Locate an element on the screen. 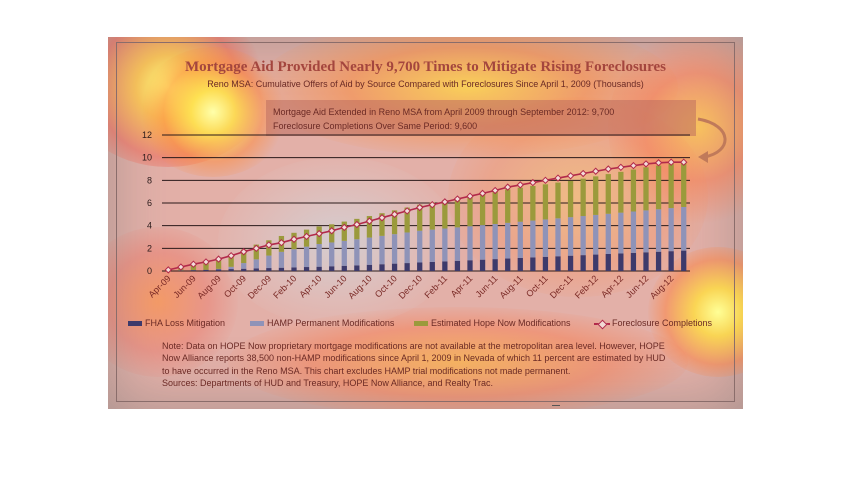  legend-label-foreclosures: Foreclosure Completions is located at coordinates (662, 323).